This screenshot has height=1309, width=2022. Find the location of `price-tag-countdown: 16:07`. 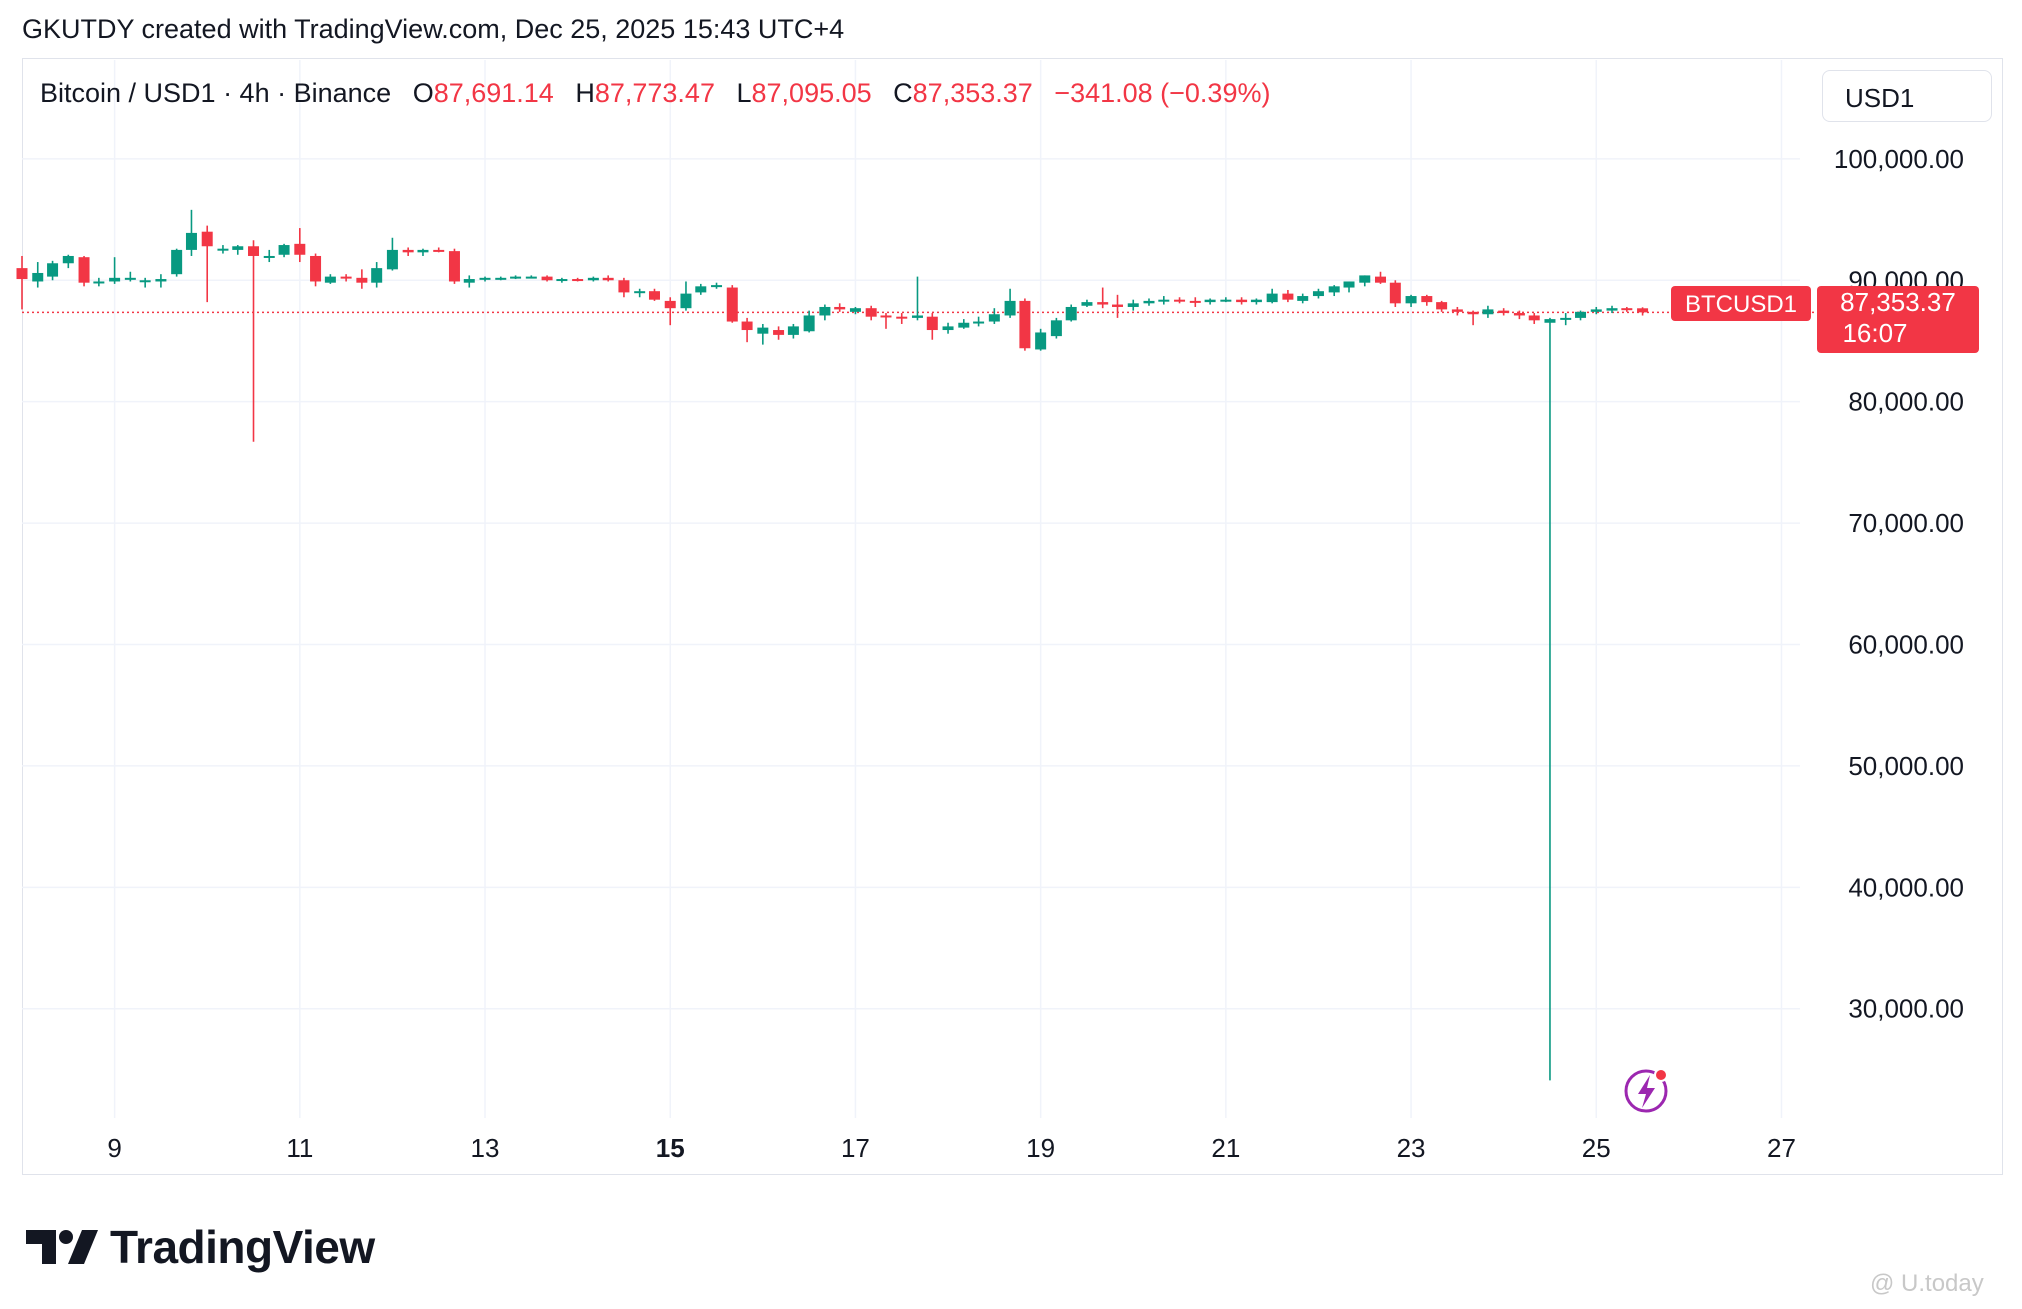

price-tag-countdown: 16:07 is located at coordinates (1874, 333).